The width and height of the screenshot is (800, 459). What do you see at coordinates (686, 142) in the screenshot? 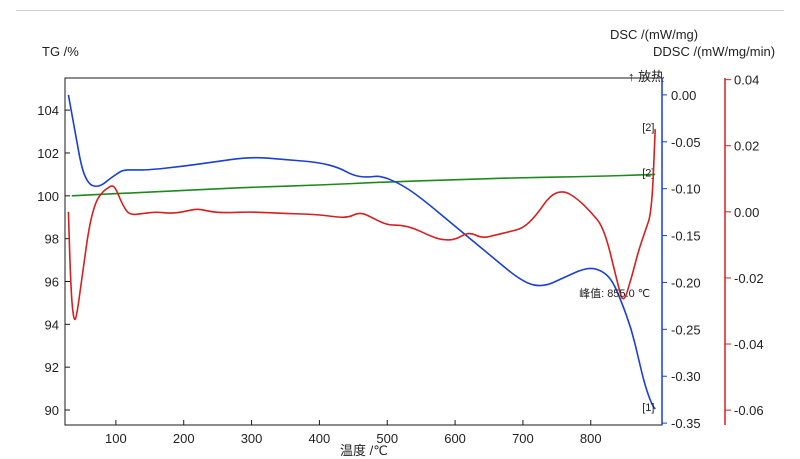
I see `dsc-tick-label: -0.05` at bounding box center [686, 142].